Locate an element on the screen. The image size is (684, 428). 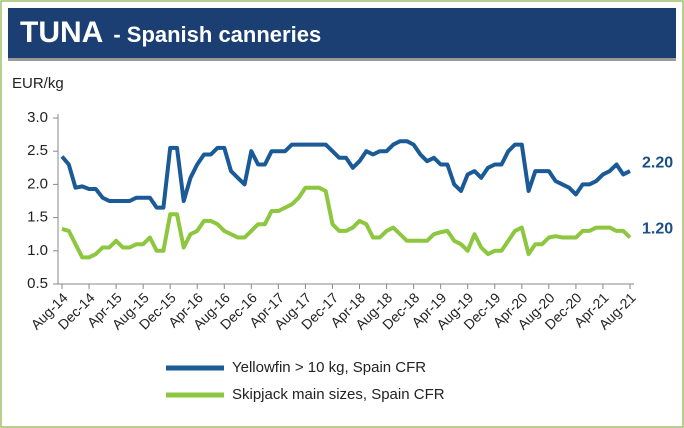
chart-subtitle: - Spanish canneries is located at coordinates (217, 34).